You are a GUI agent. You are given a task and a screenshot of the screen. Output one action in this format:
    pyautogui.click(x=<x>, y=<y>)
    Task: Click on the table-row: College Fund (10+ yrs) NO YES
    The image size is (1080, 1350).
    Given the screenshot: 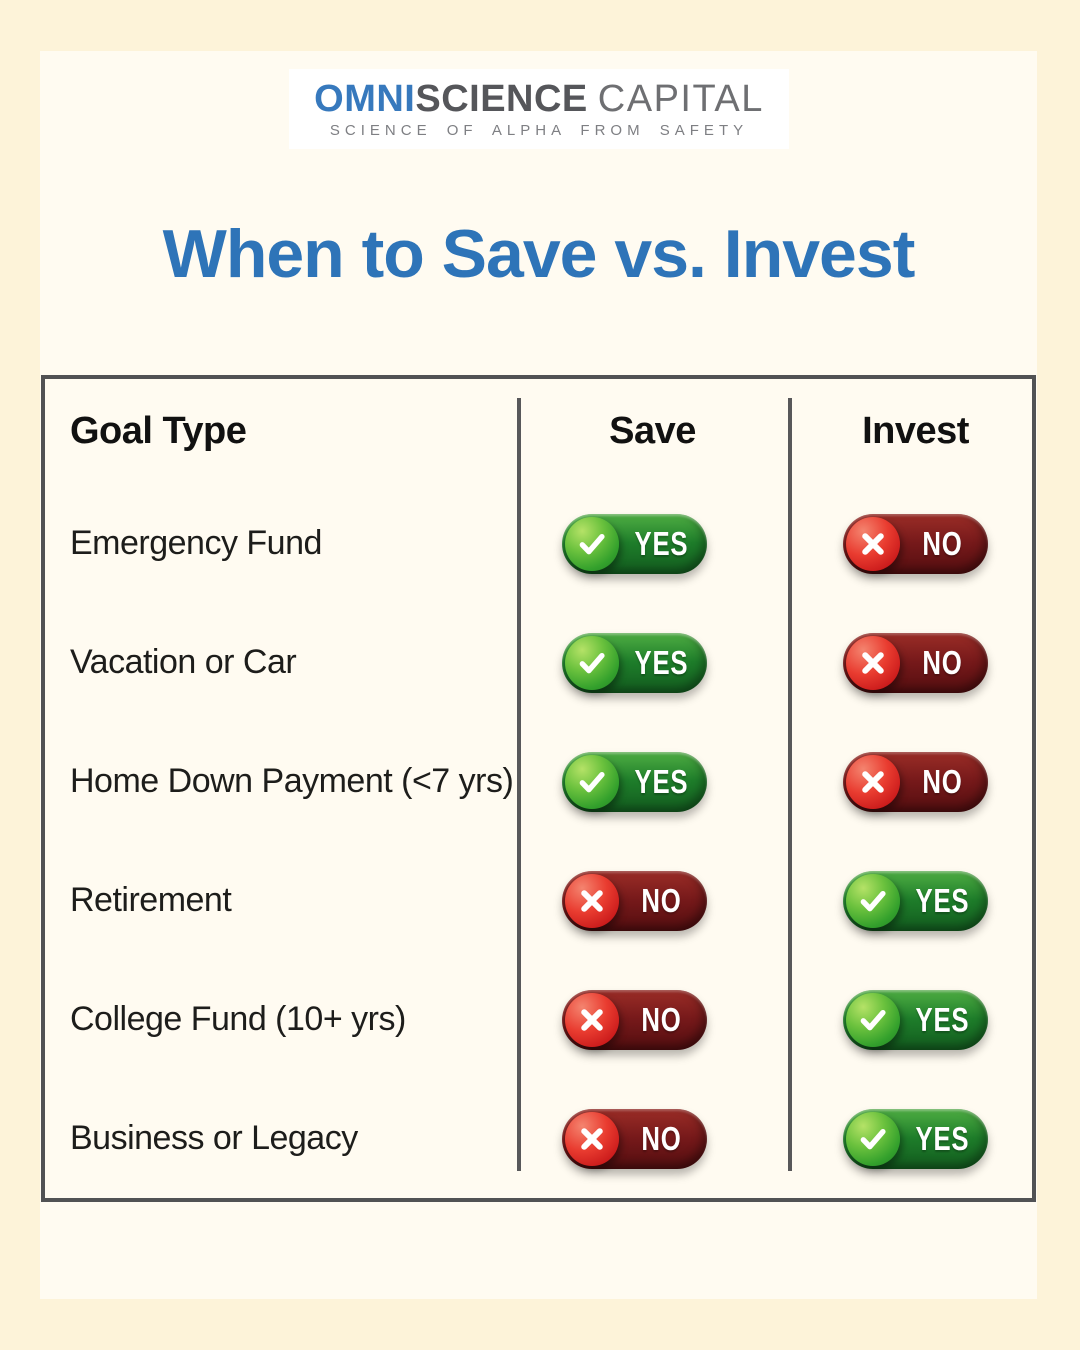 What is the action you would take?
    pyautogui.click(x=538, y=1019)
    